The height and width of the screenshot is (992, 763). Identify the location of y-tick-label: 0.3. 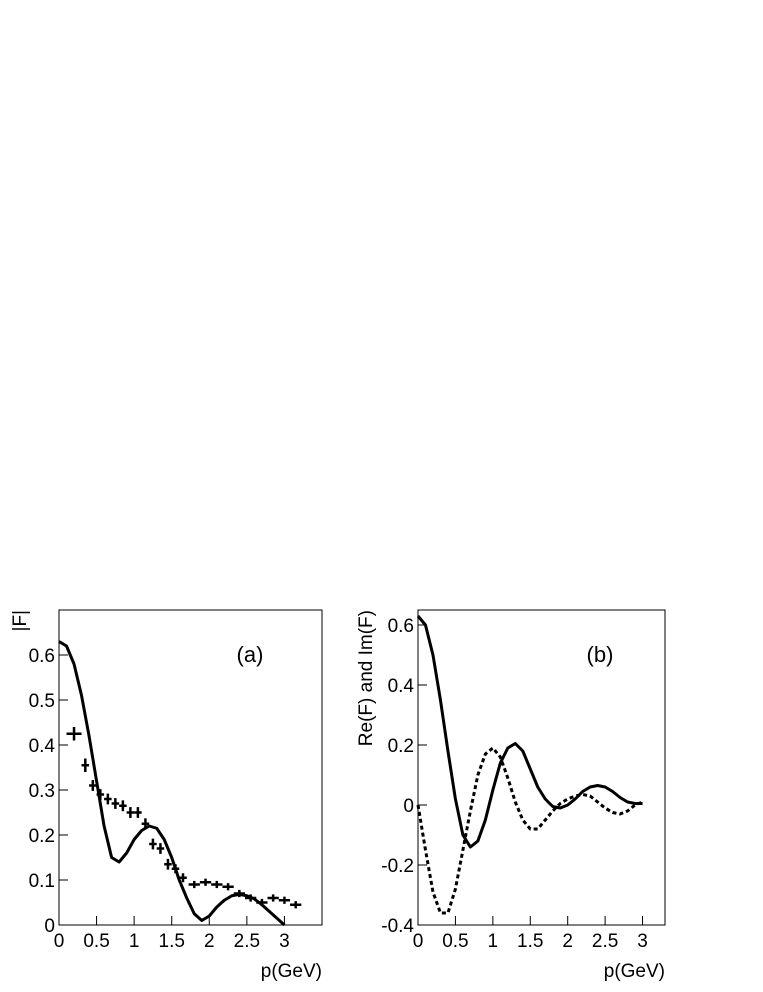
(42, 791).